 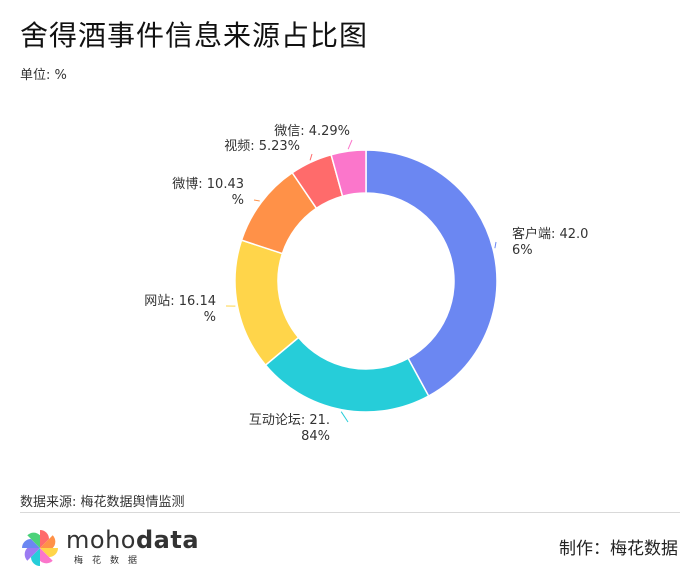 What do you see at coordinates (522, 250) in the screenshot?
I see `slice-label-client-line2: 6%` at bounding box center [522, 250].